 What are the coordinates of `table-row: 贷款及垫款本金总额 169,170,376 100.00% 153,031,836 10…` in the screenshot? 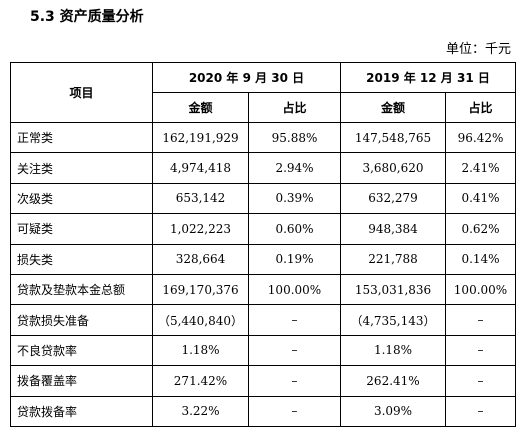 It's located at (263, 289).